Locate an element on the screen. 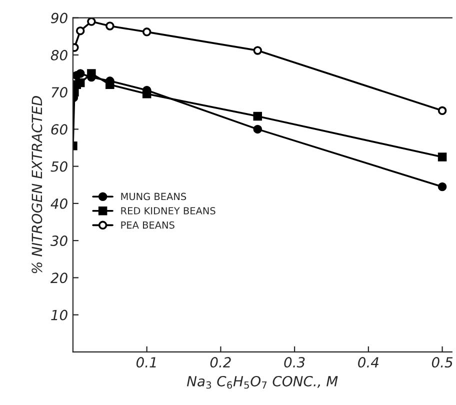 Image resolution: width=456 pixels, height=405 pixels. x-tick-label: 0.3 is located at coordinates (294, 362).